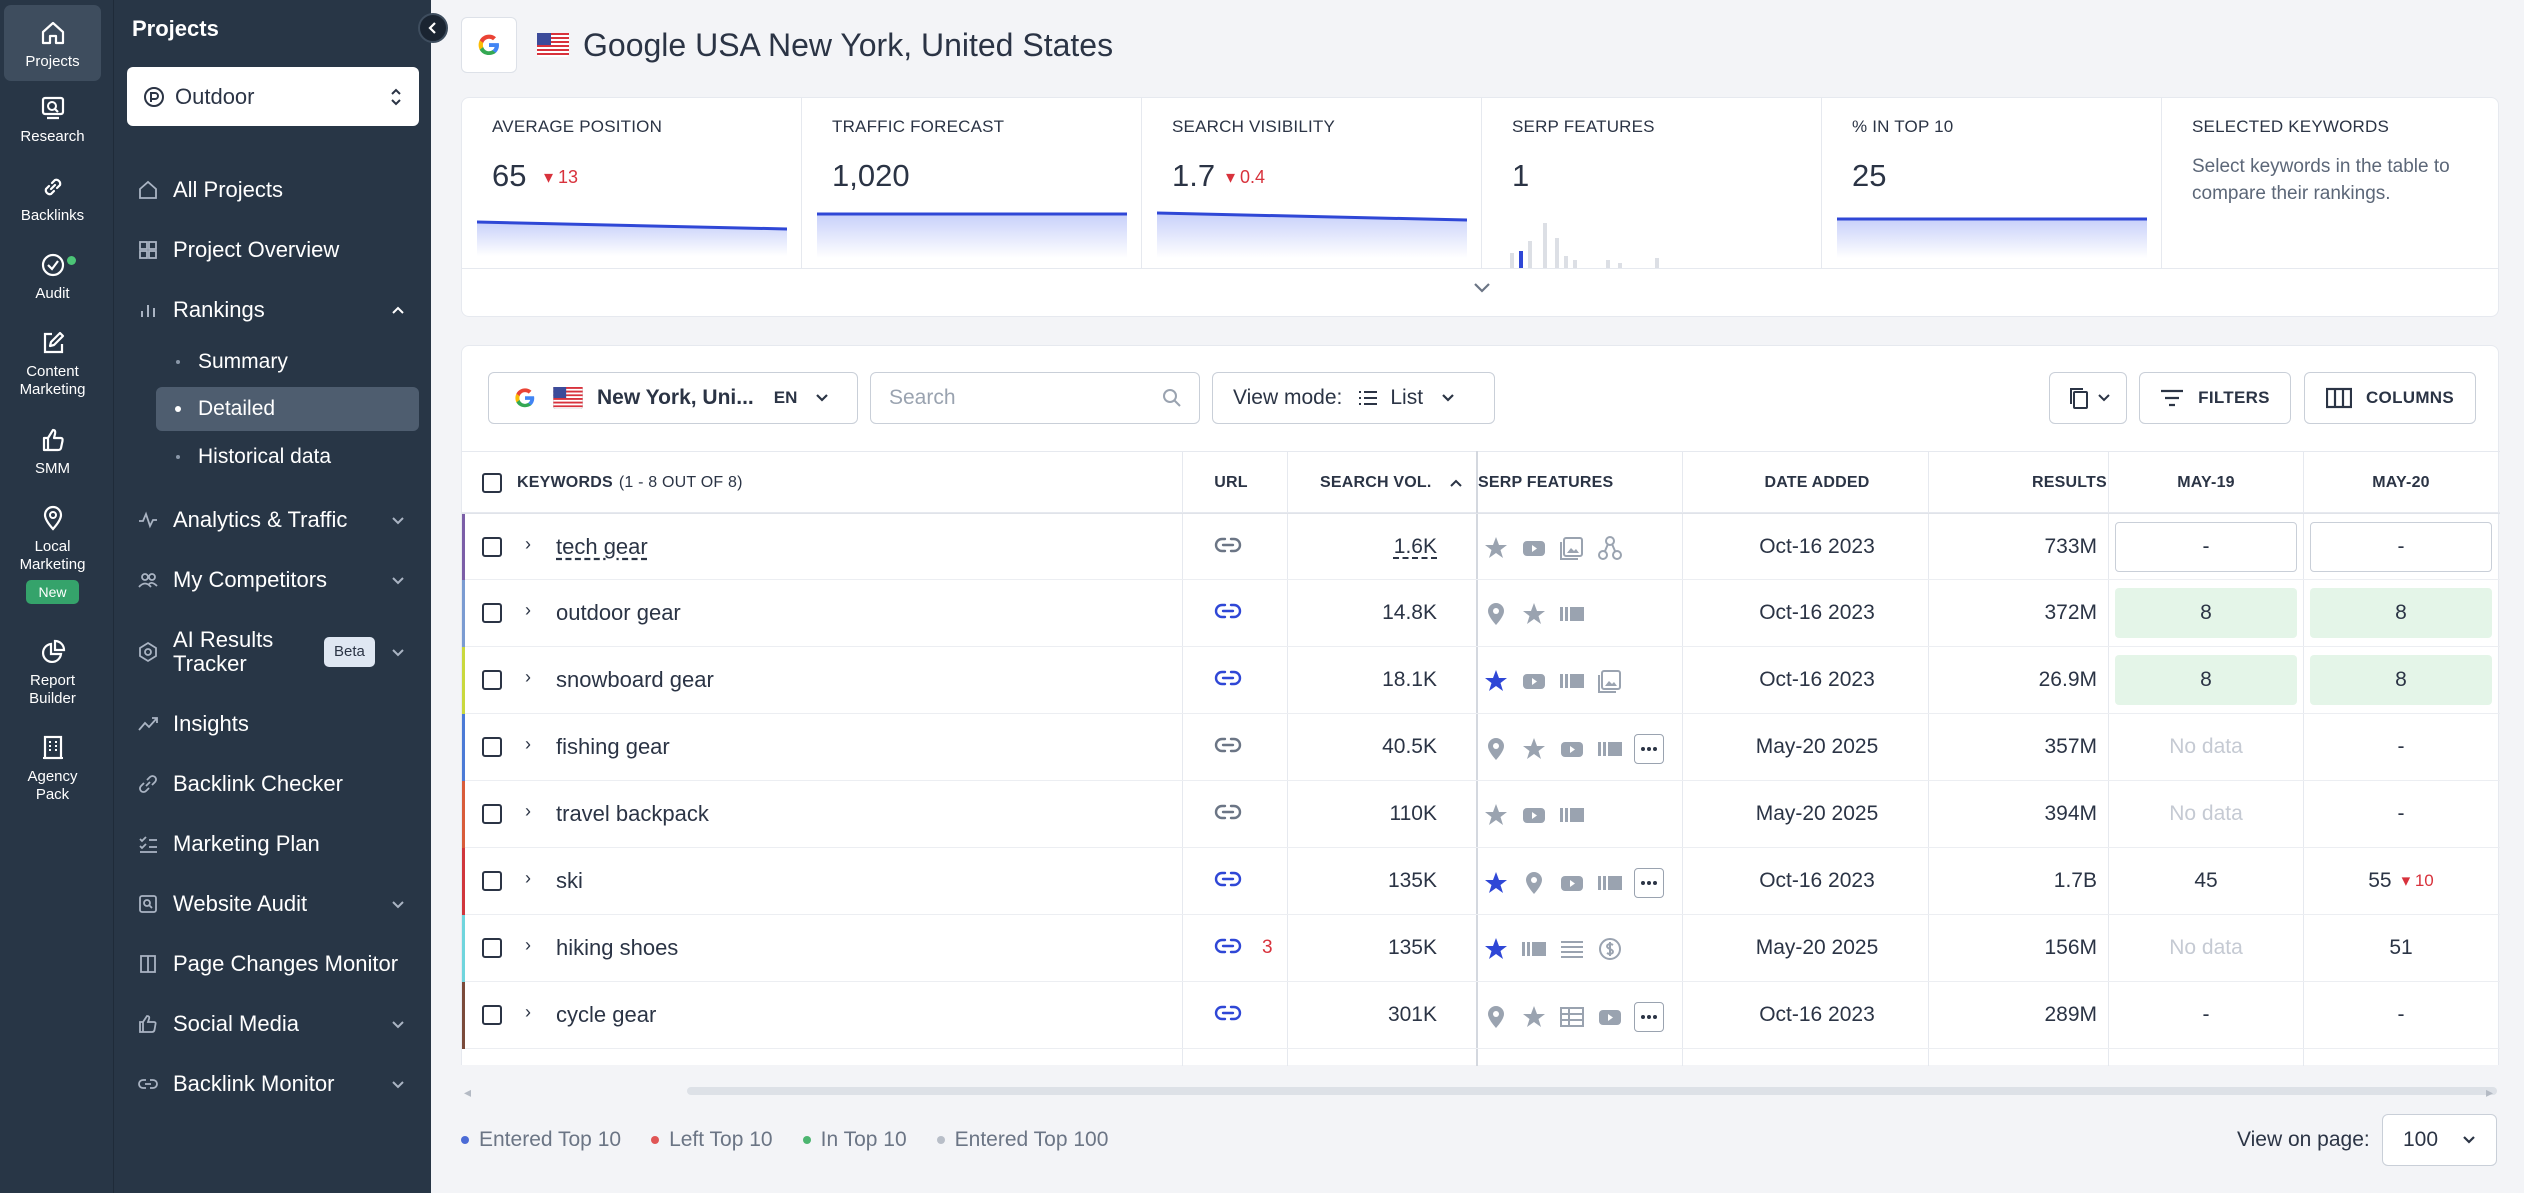 The height and width of the screenshot is (1193, 2524). I want to click on nav-detailed: Detailed, so click(287, 409).